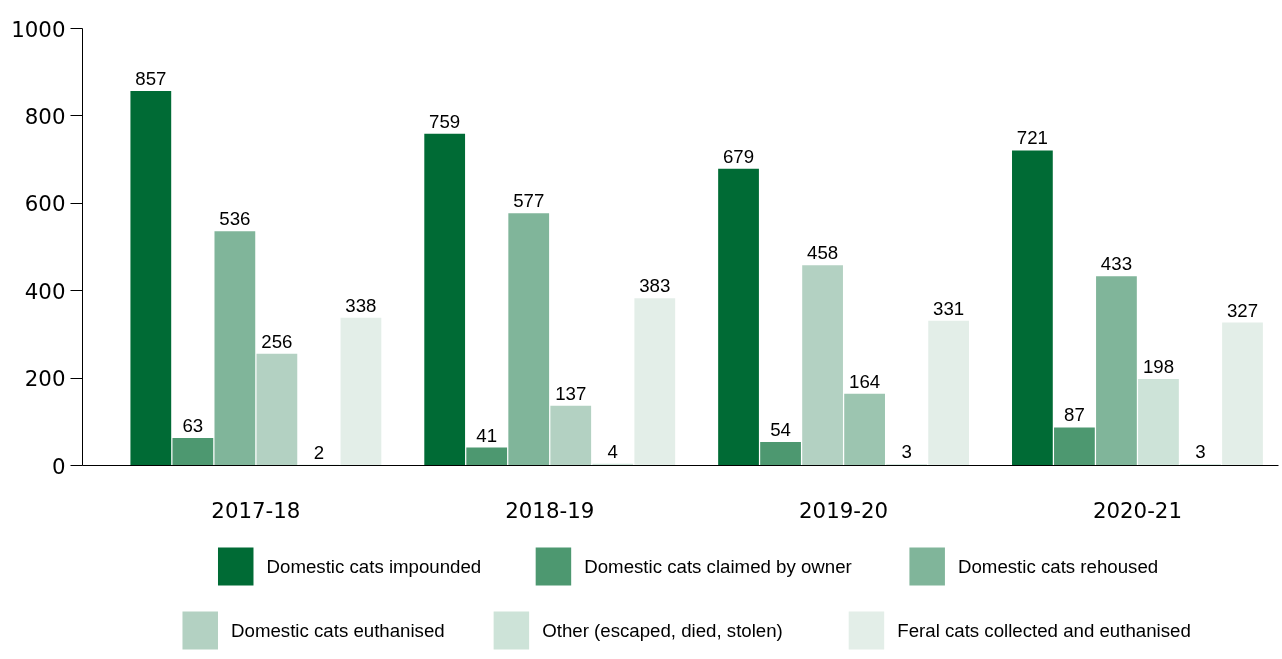 The image size is (1282, 659). What do you see at coordinates (319, 452) in the screenshot?
I see `data-label: 2` at bounding box center [319, 452].